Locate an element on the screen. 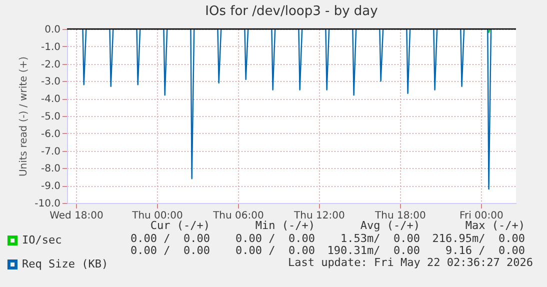  x-tick-label: Fri 00:00 is located at coordinates (481, 216).